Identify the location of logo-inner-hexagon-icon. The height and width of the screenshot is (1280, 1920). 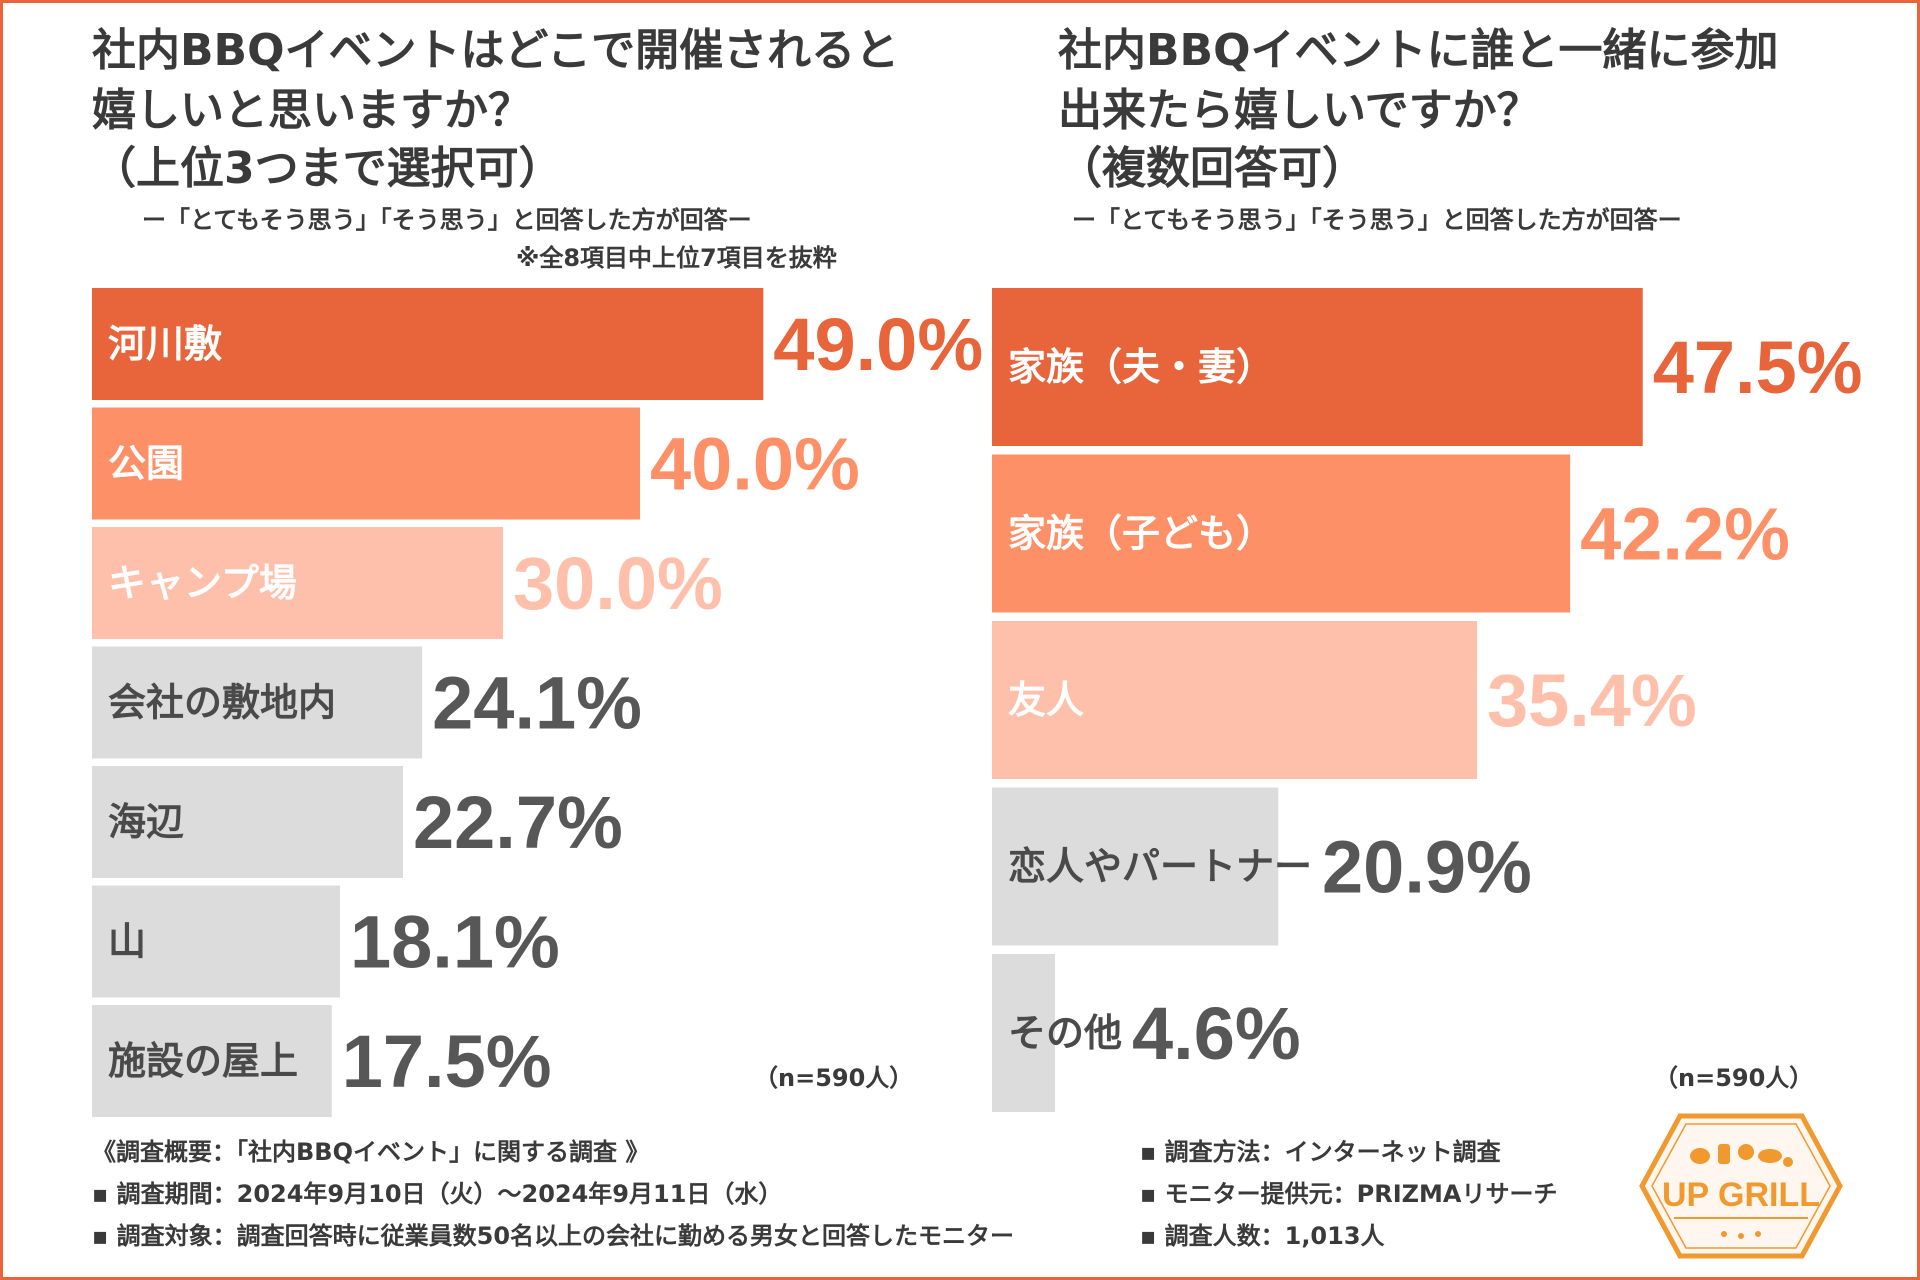
(1741, 1186).